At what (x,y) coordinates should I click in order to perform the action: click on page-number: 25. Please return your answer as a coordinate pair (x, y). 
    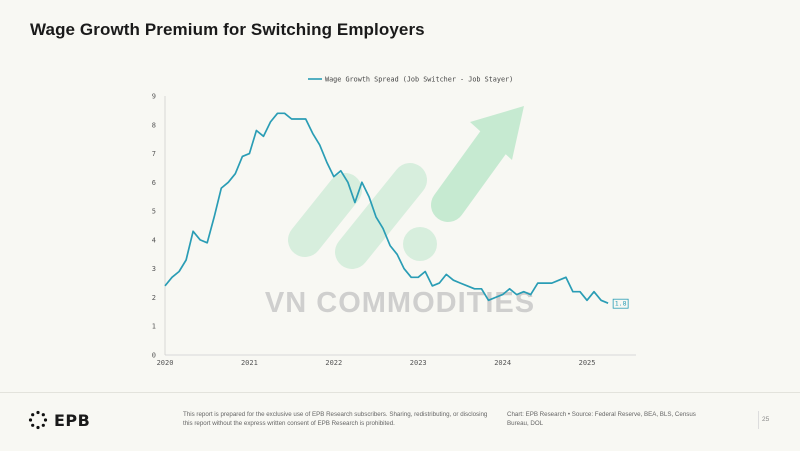
    Looking at the image, I should click on (766, 419).